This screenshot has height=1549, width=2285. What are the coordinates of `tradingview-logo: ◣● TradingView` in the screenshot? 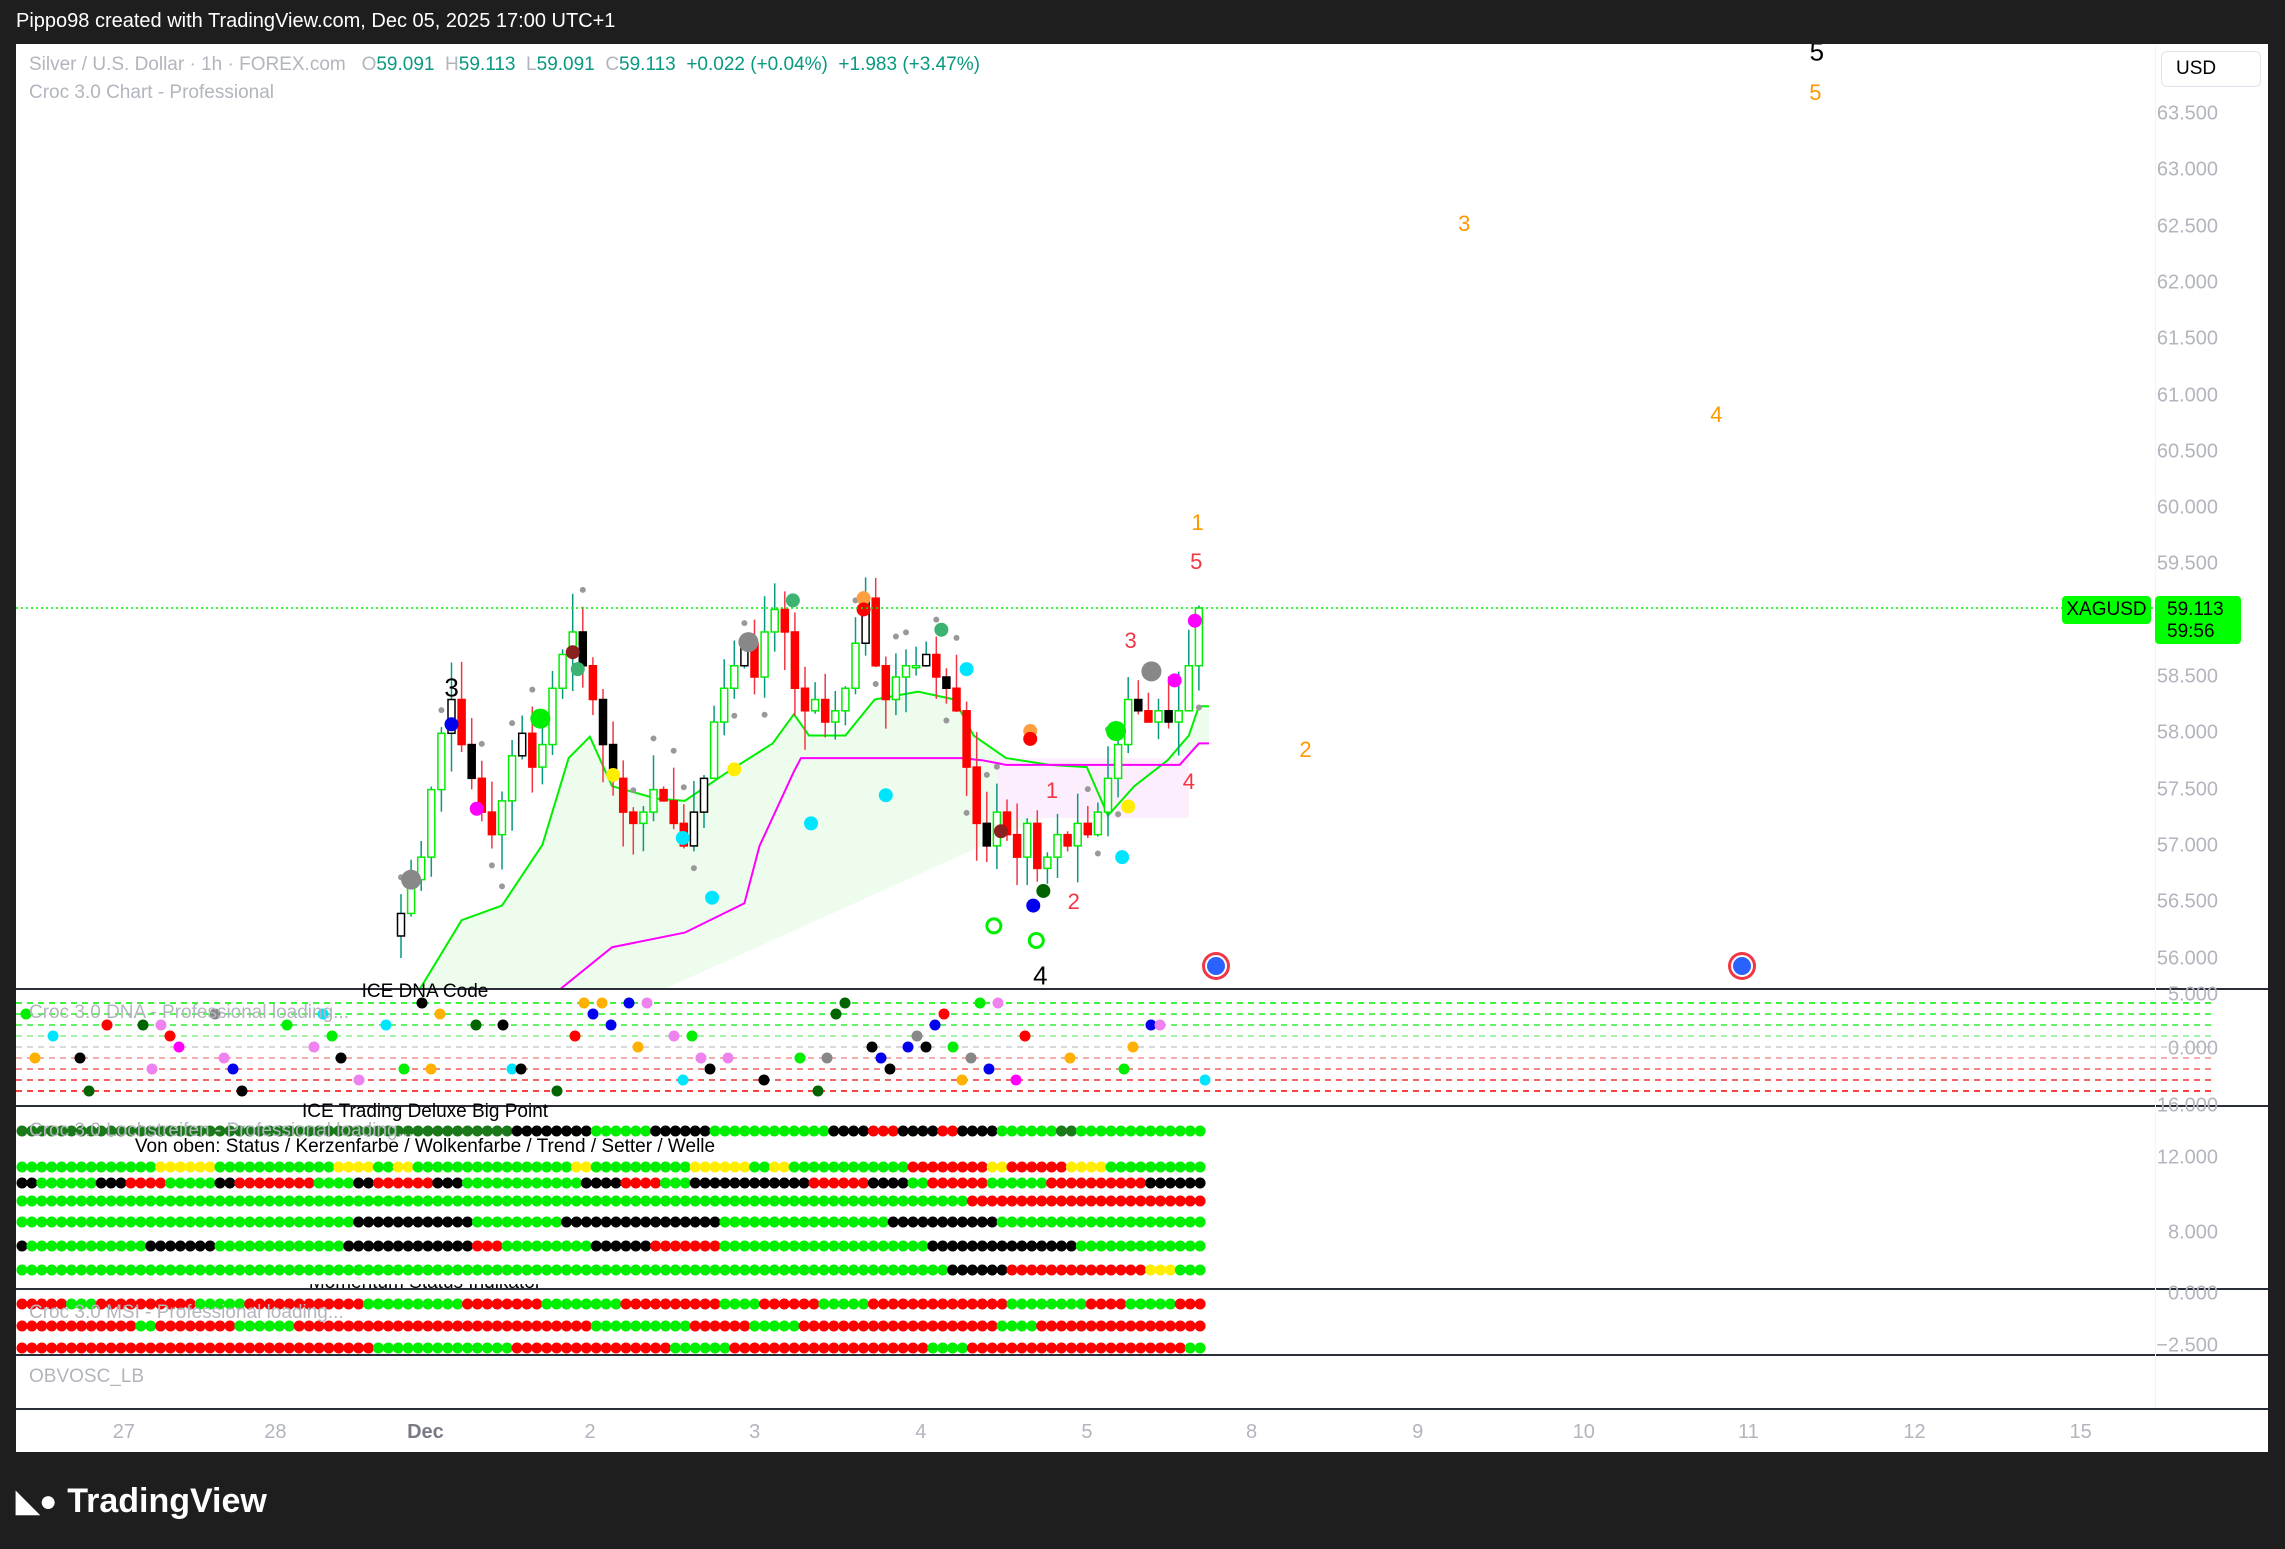 It's located at (141, 1501).